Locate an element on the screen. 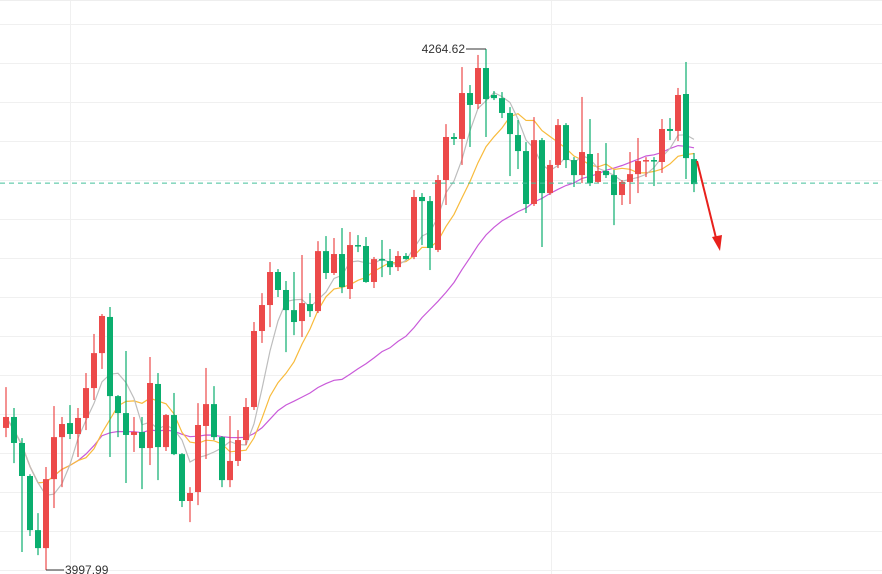 This screenshot has width=882, height=574. trend-arrow is located at coordinates (709, 205).